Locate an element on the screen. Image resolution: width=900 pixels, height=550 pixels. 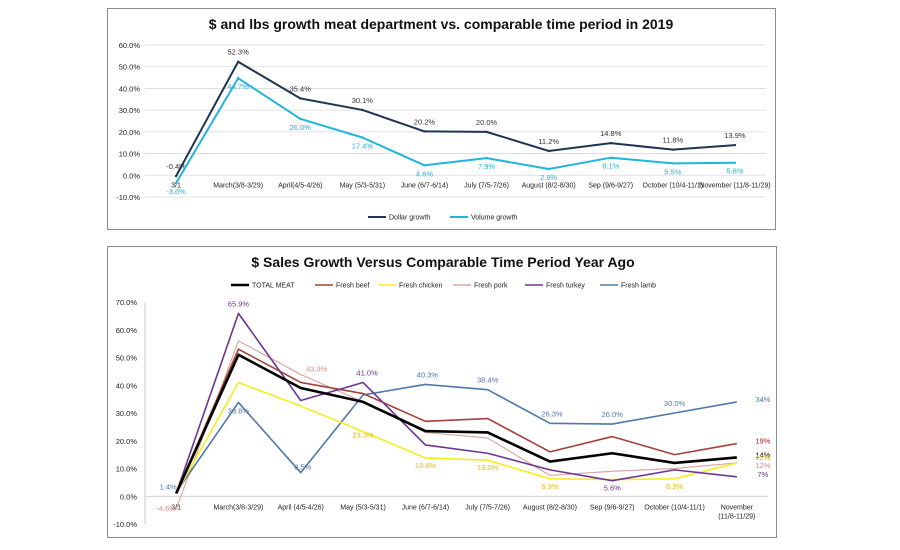
chart2-data-label: 38.4% is located at coordinates (488, 380).